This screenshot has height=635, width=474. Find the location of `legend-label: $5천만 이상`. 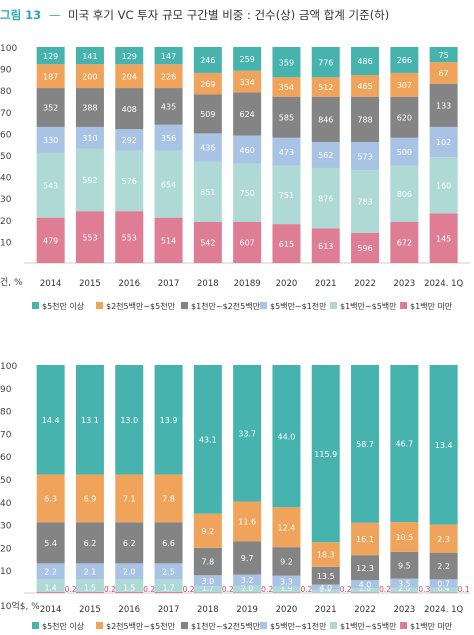

legend-label: $5천만 이상 is located at coordinates (63, 306).